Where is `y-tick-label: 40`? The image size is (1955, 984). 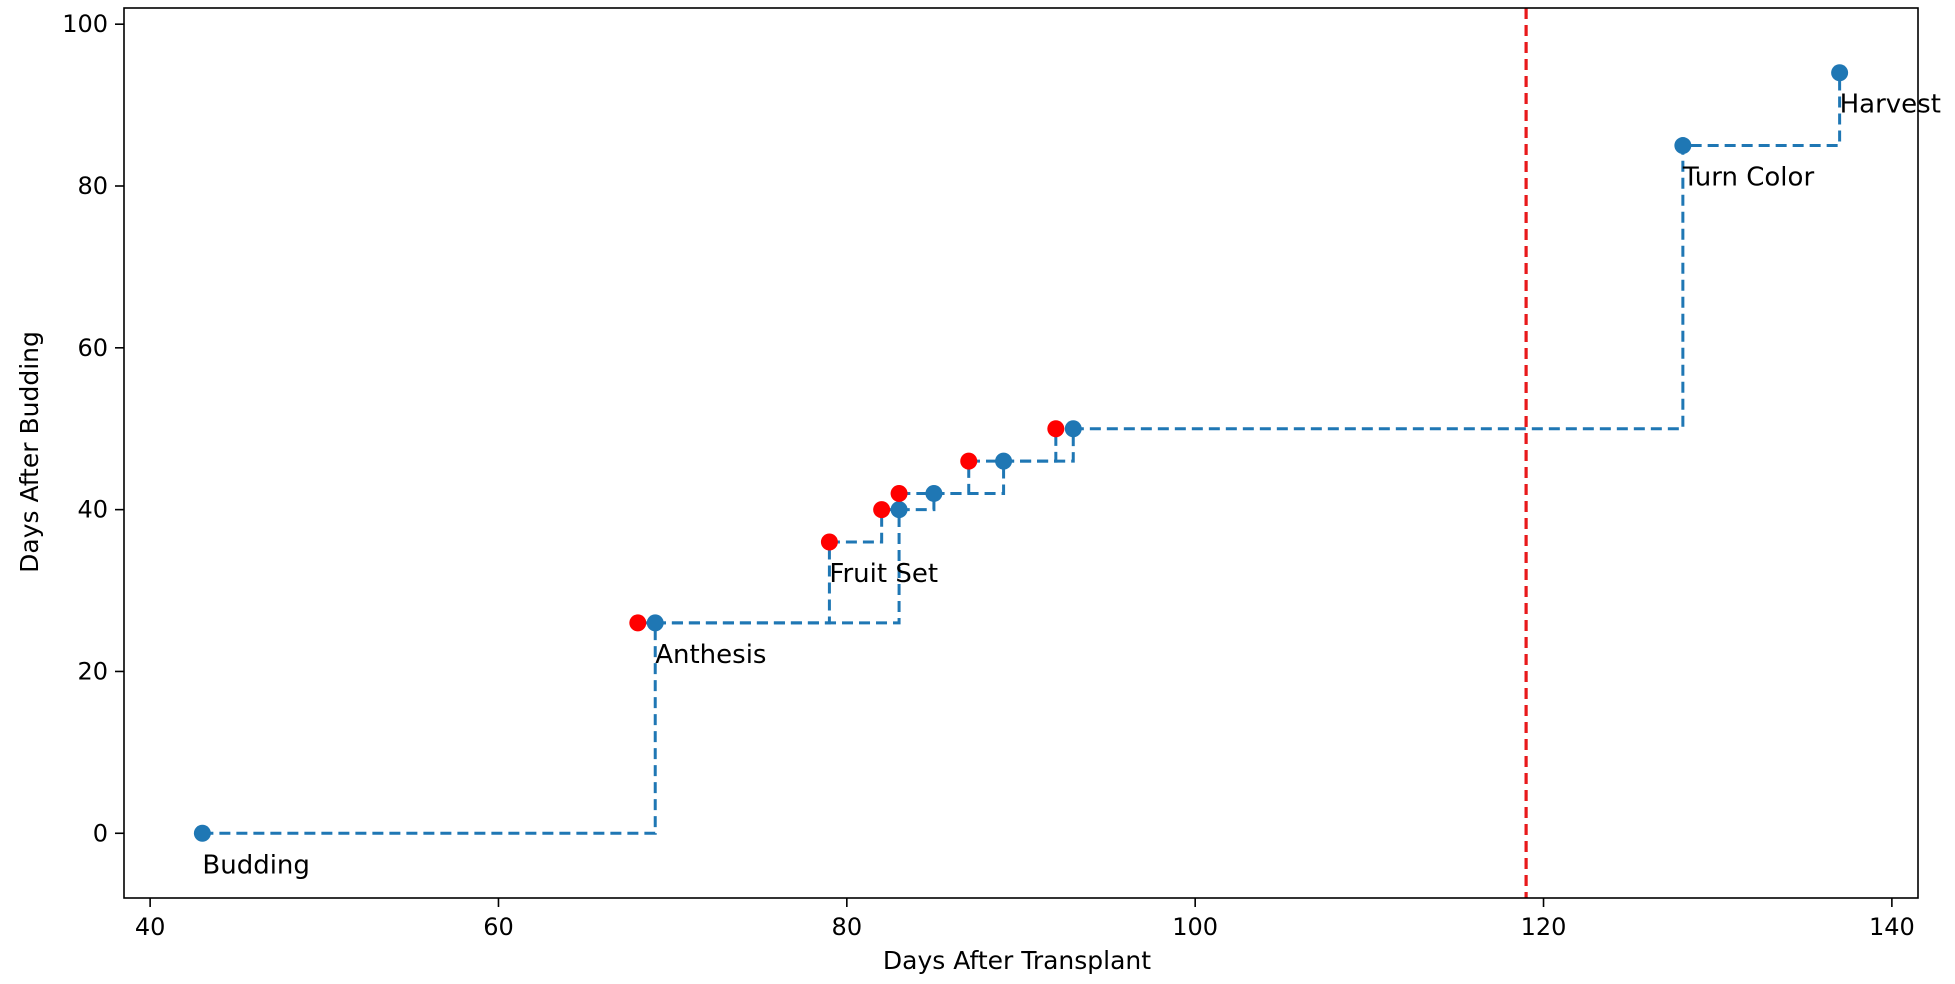
y-tick-label: 40 is located at coordinates (92, 510).